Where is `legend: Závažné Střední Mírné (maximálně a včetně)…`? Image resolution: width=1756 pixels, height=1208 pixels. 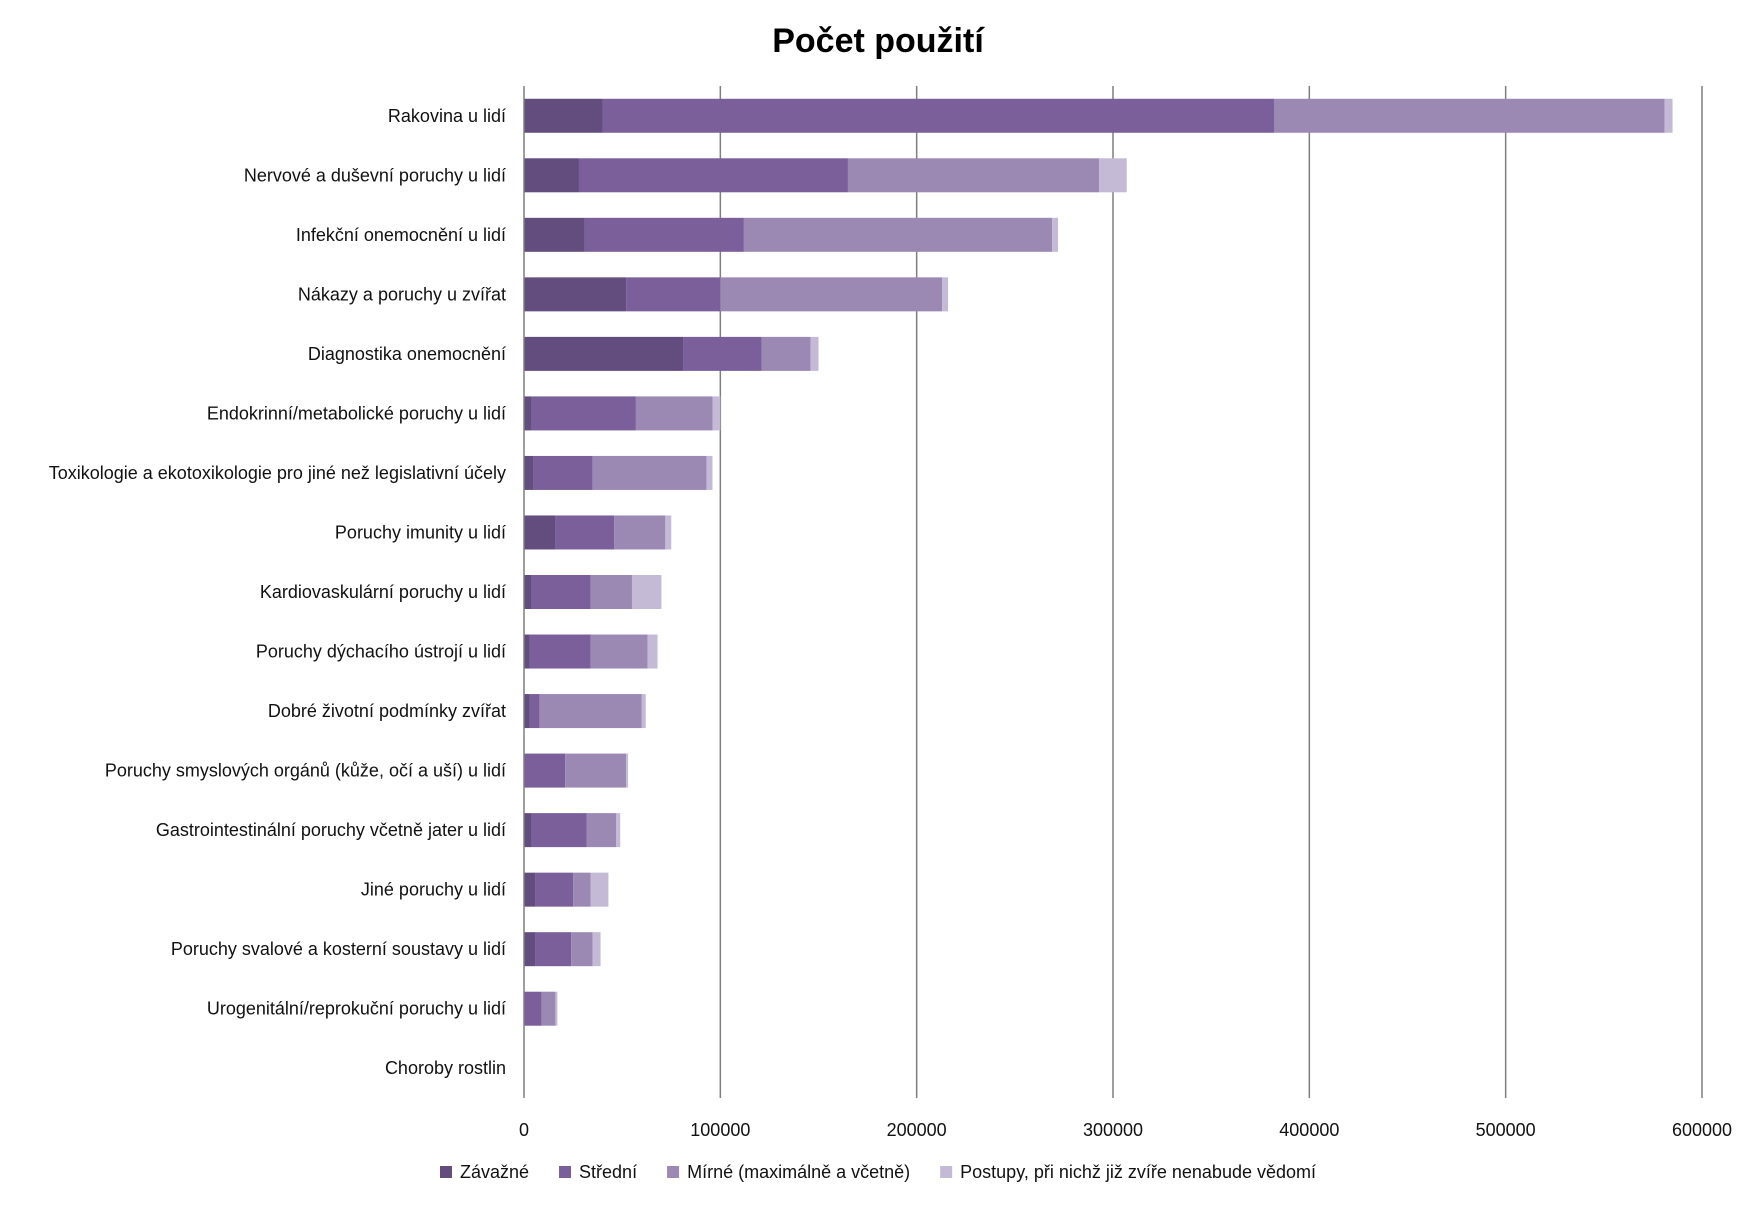 legend: Závažné Střední Mírné (maximálně a včetně)… is located at coordinates (877, 1172).